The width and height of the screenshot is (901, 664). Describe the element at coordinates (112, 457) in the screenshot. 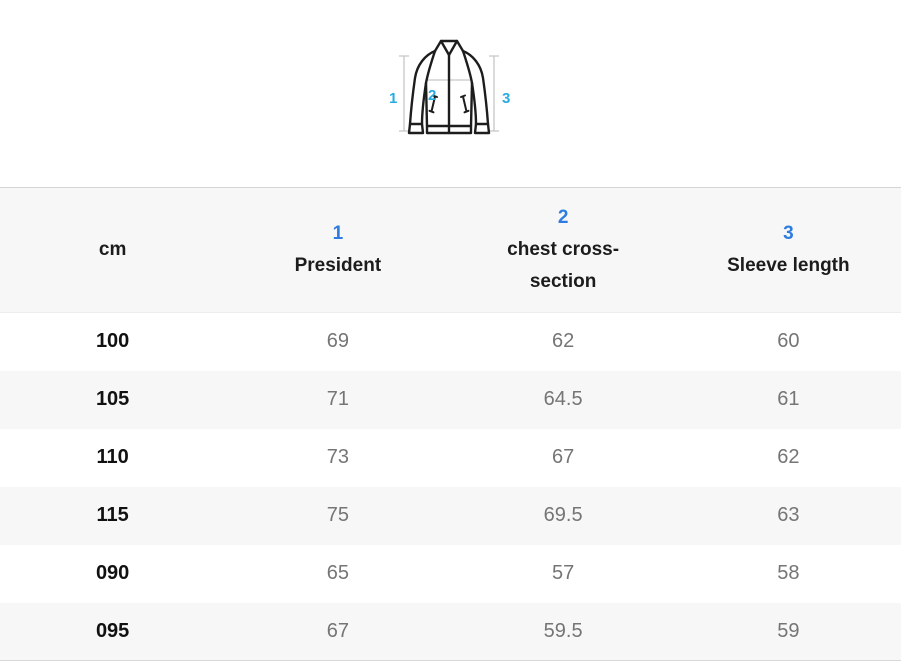

I see `size-cell: 110` at that location.